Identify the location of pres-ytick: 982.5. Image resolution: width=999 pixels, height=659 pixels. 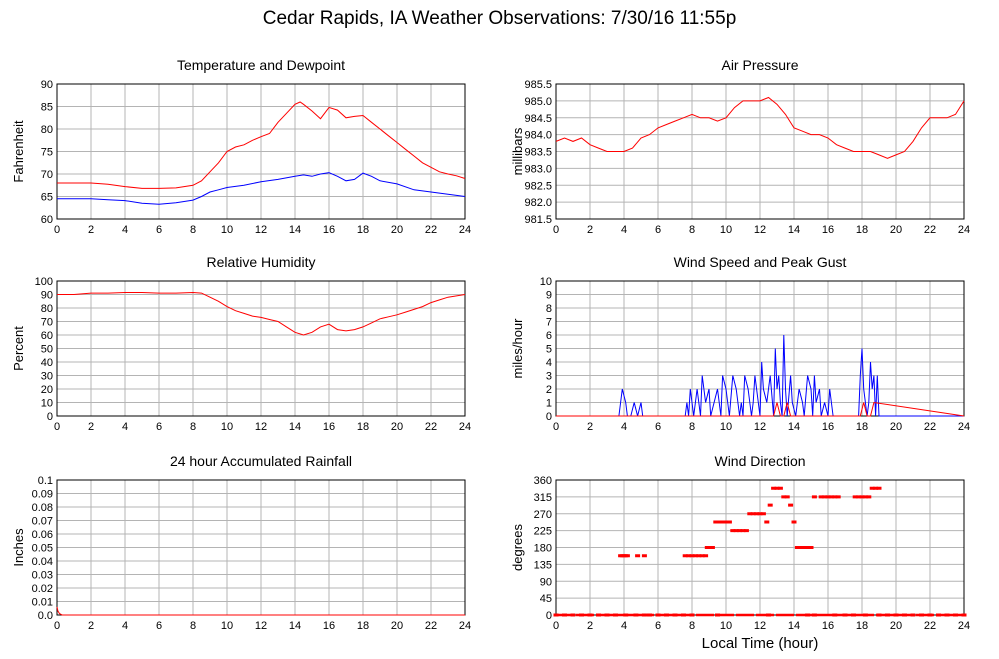
(538, 186).